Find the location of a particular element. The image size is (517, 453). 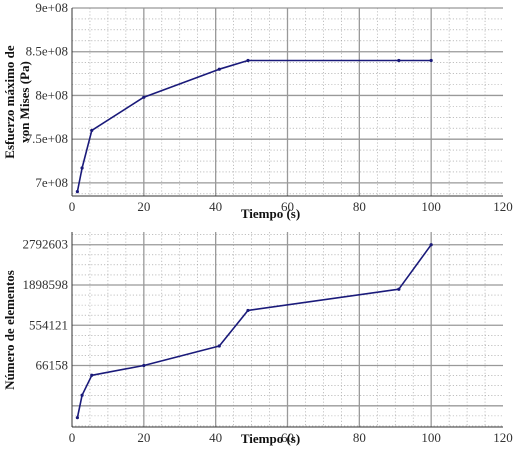

y-axis-label: von Mises (Pa) is located at coordinates (24, 102).